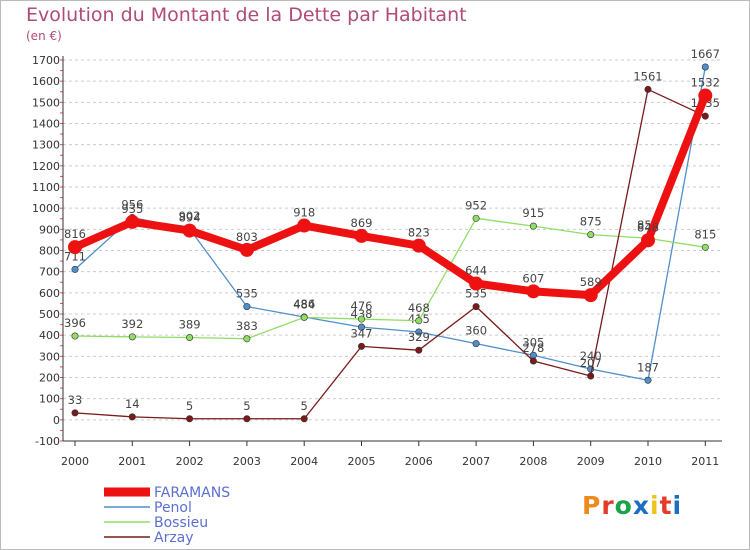 The width and height of the screenshot is (750, 550). I want to click on data-label-arzay: 33, so click(75, 400).